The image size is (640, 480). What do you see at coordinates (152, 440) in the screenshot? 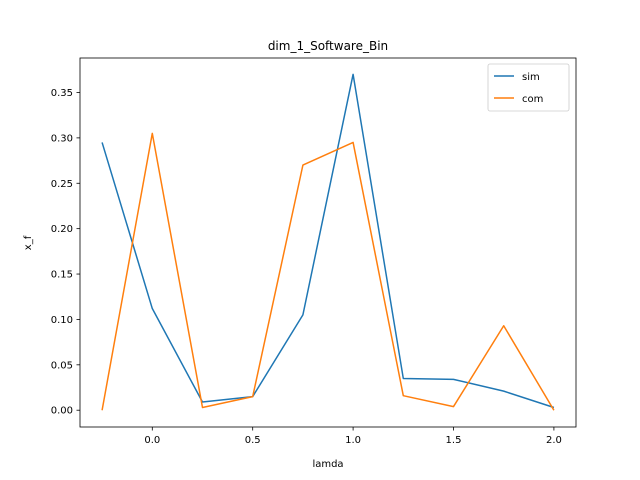
I see `x-tick-label: 0.0` at bounding box center [152, 440].